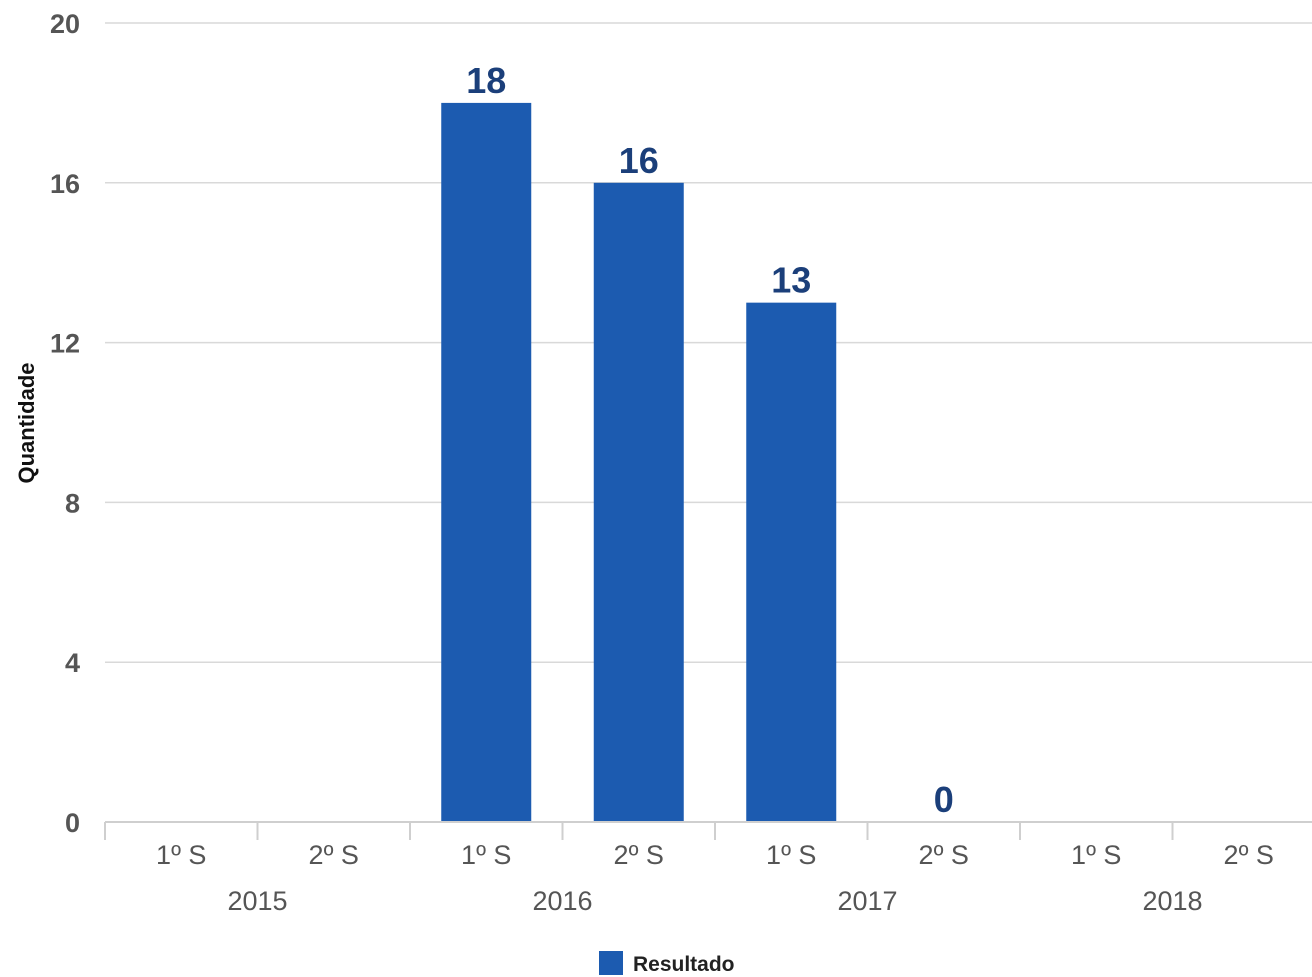 This screenshot has height=977, width=1312. I want to click on y-tick-label-20: 20, so click(65, 24).